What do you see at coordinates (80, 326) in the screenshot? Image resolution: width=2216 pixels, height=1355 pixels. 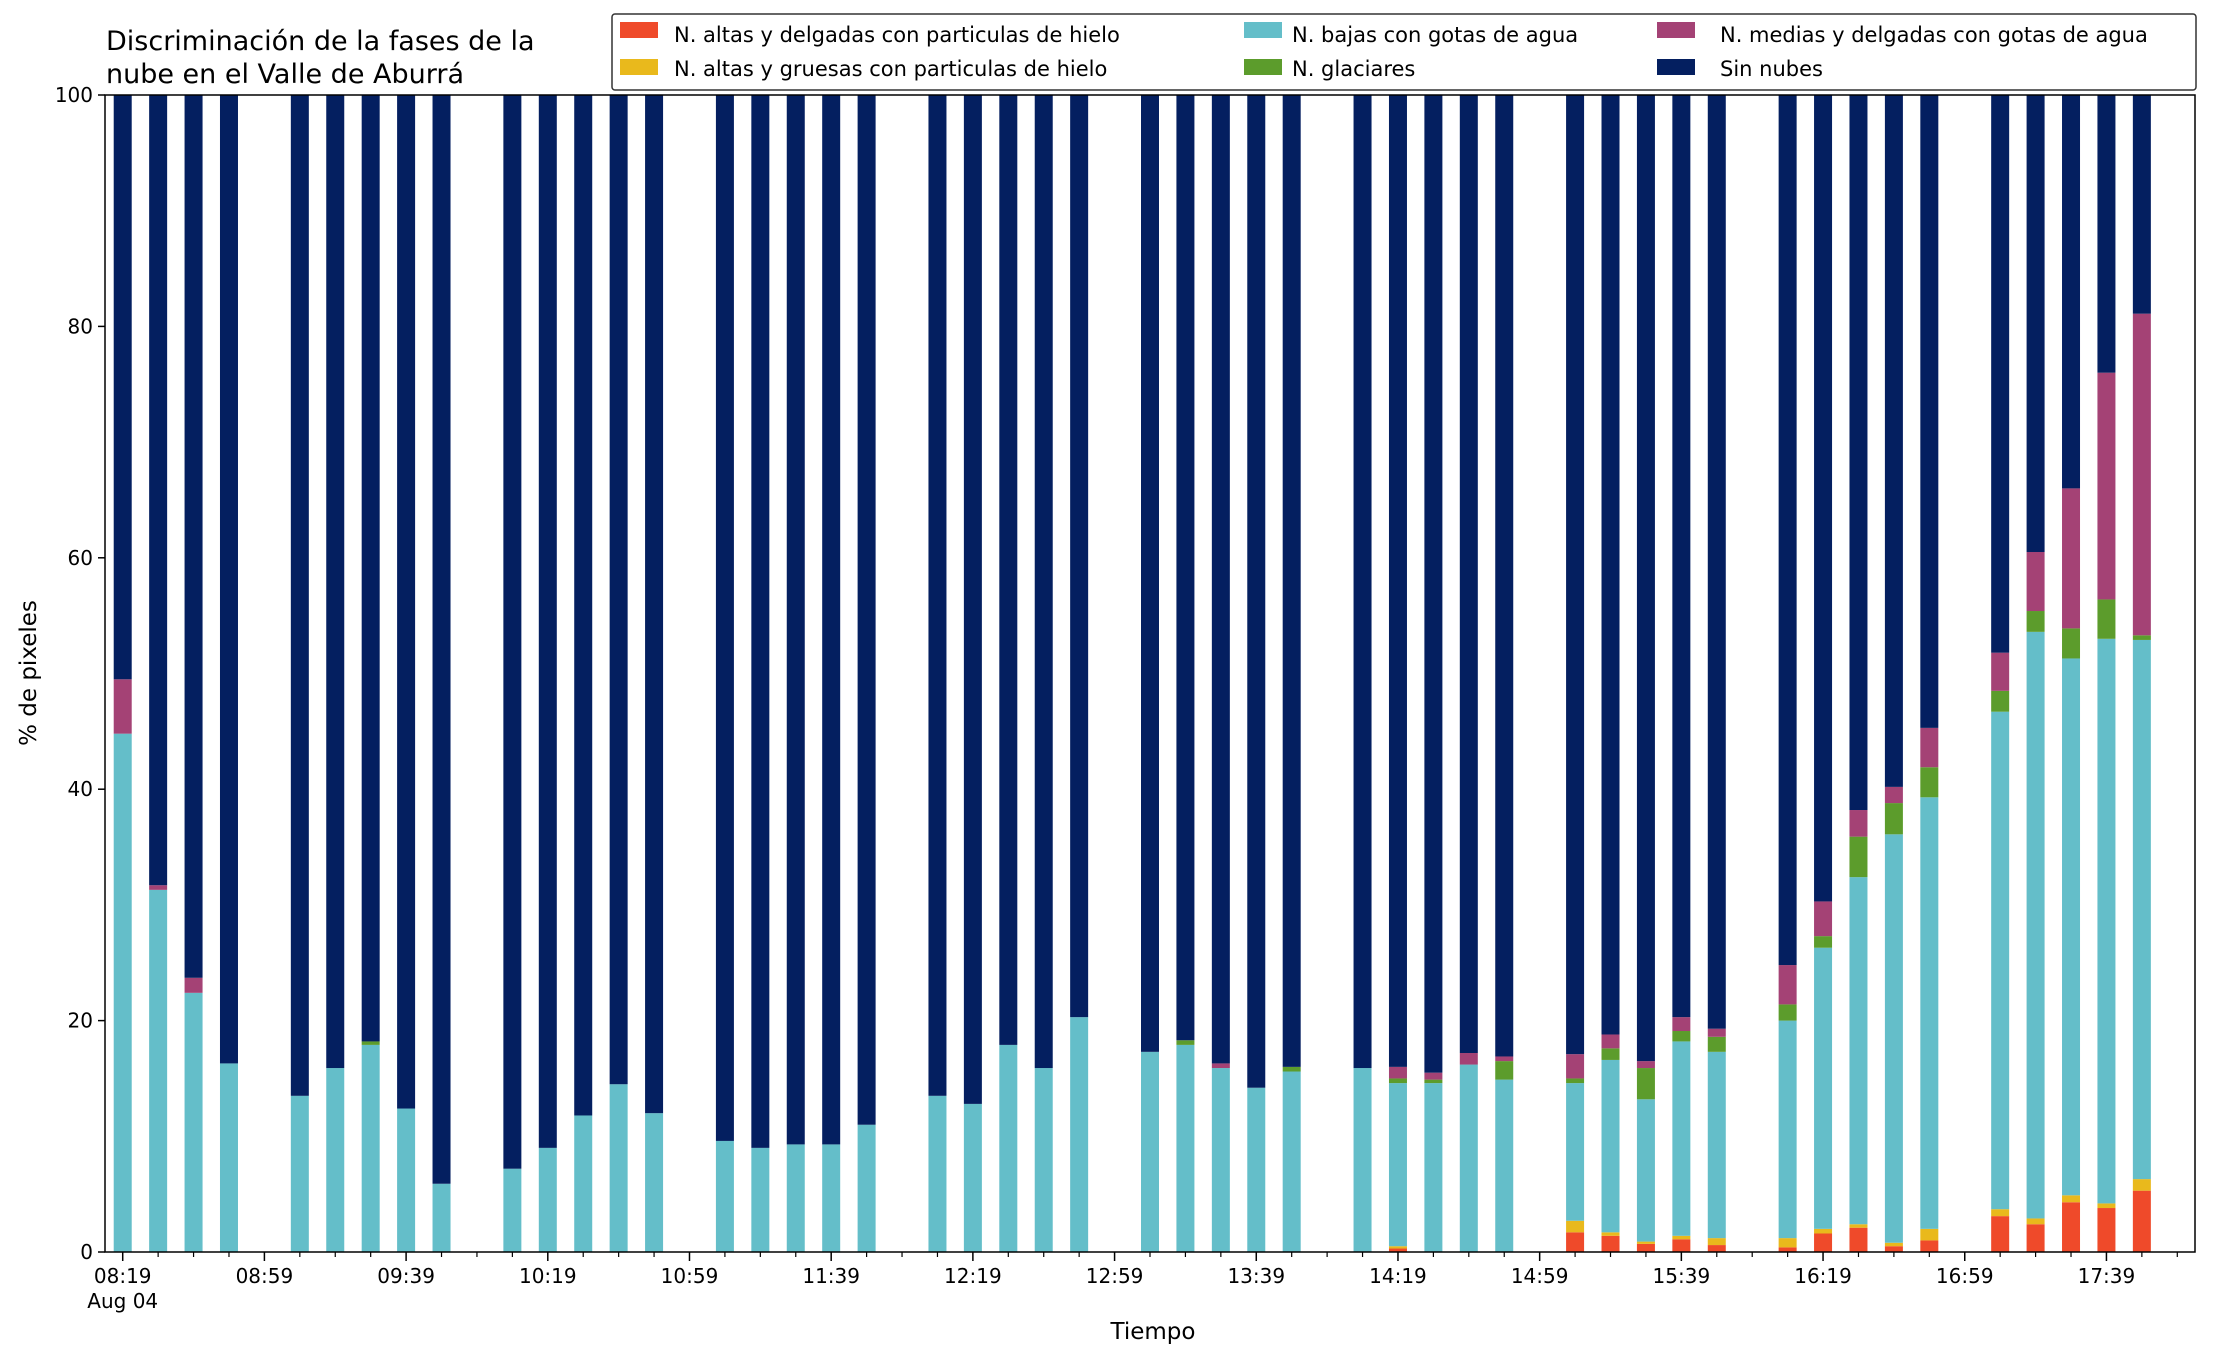 I see `y-tick-label: 80` at bounding box center [80, 326].